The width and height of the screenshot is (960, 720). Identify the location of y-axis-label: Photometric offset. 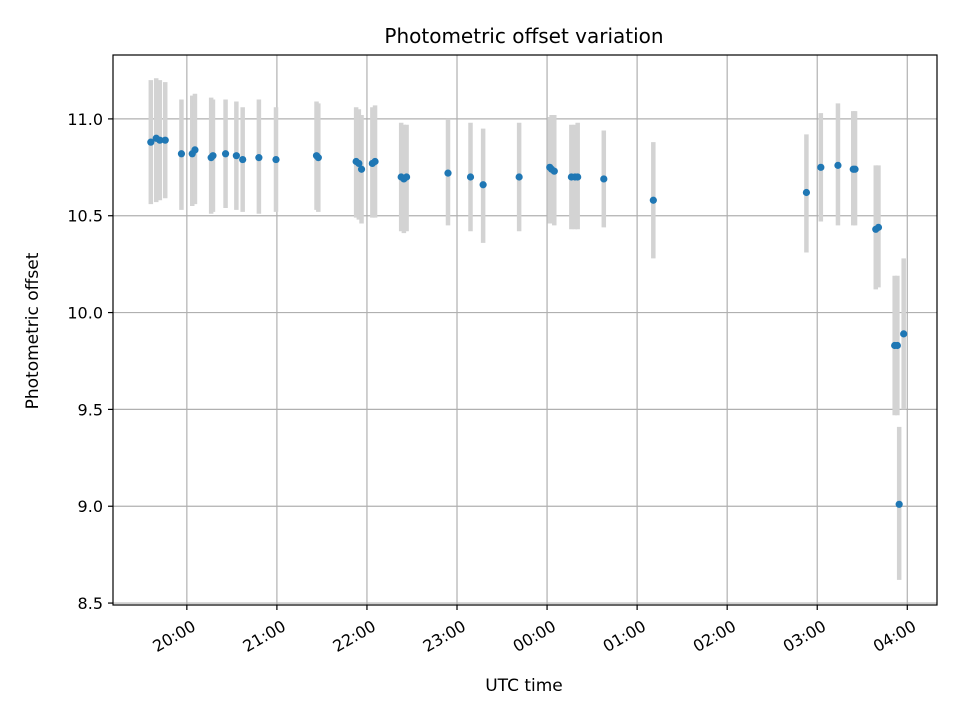
(33, 330).